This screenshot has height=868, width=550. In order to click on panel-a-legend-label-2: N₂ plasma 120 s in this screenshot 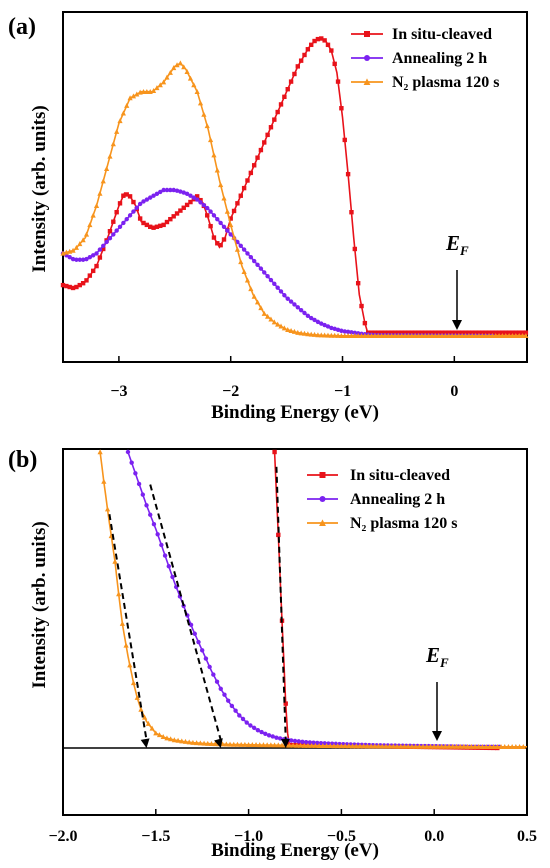, I will do `click(445, 82)`.